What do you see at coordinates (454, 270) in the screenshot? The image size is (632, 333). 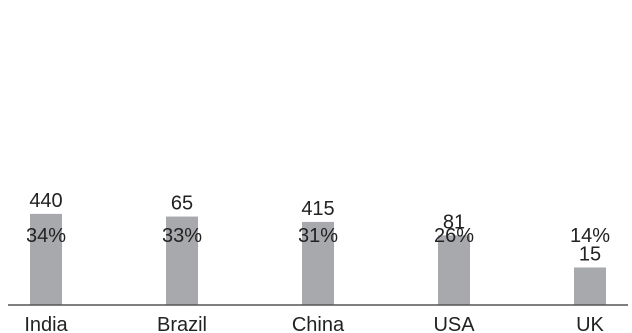 I see `bar-usa` at bounding box center [454, 270].